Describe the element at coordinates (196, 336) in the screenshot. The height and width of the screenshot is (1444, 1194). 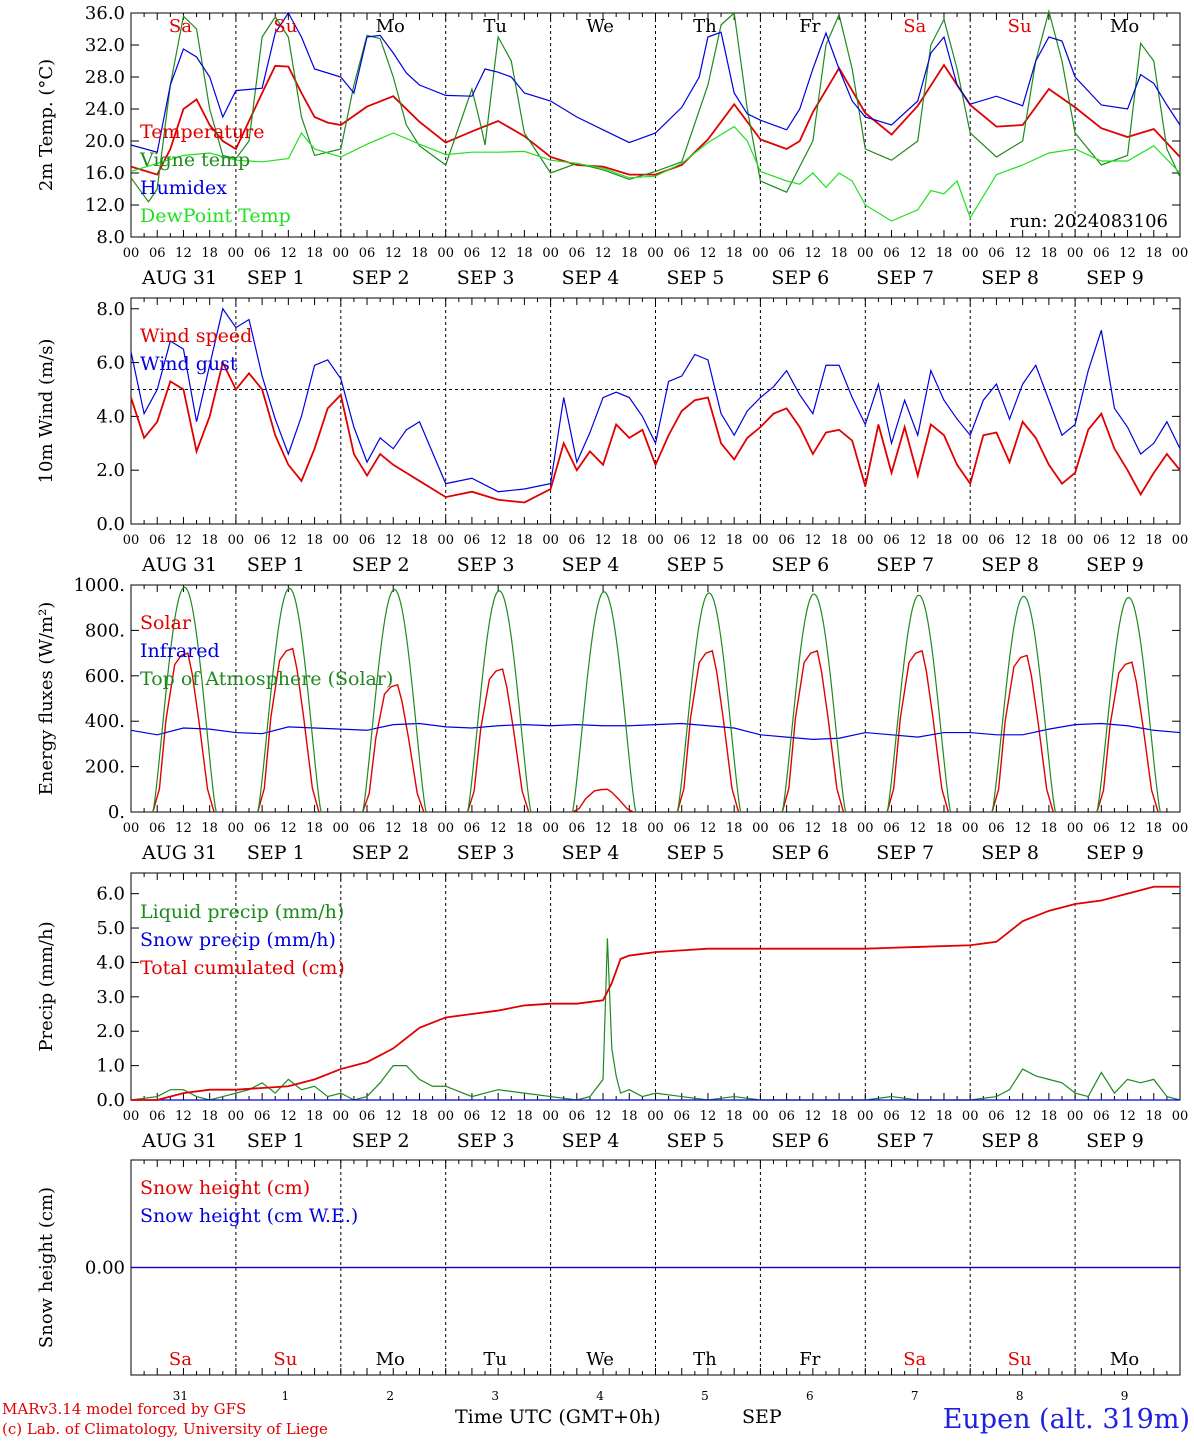
I see `legend-entry: Wind speed` at that location.